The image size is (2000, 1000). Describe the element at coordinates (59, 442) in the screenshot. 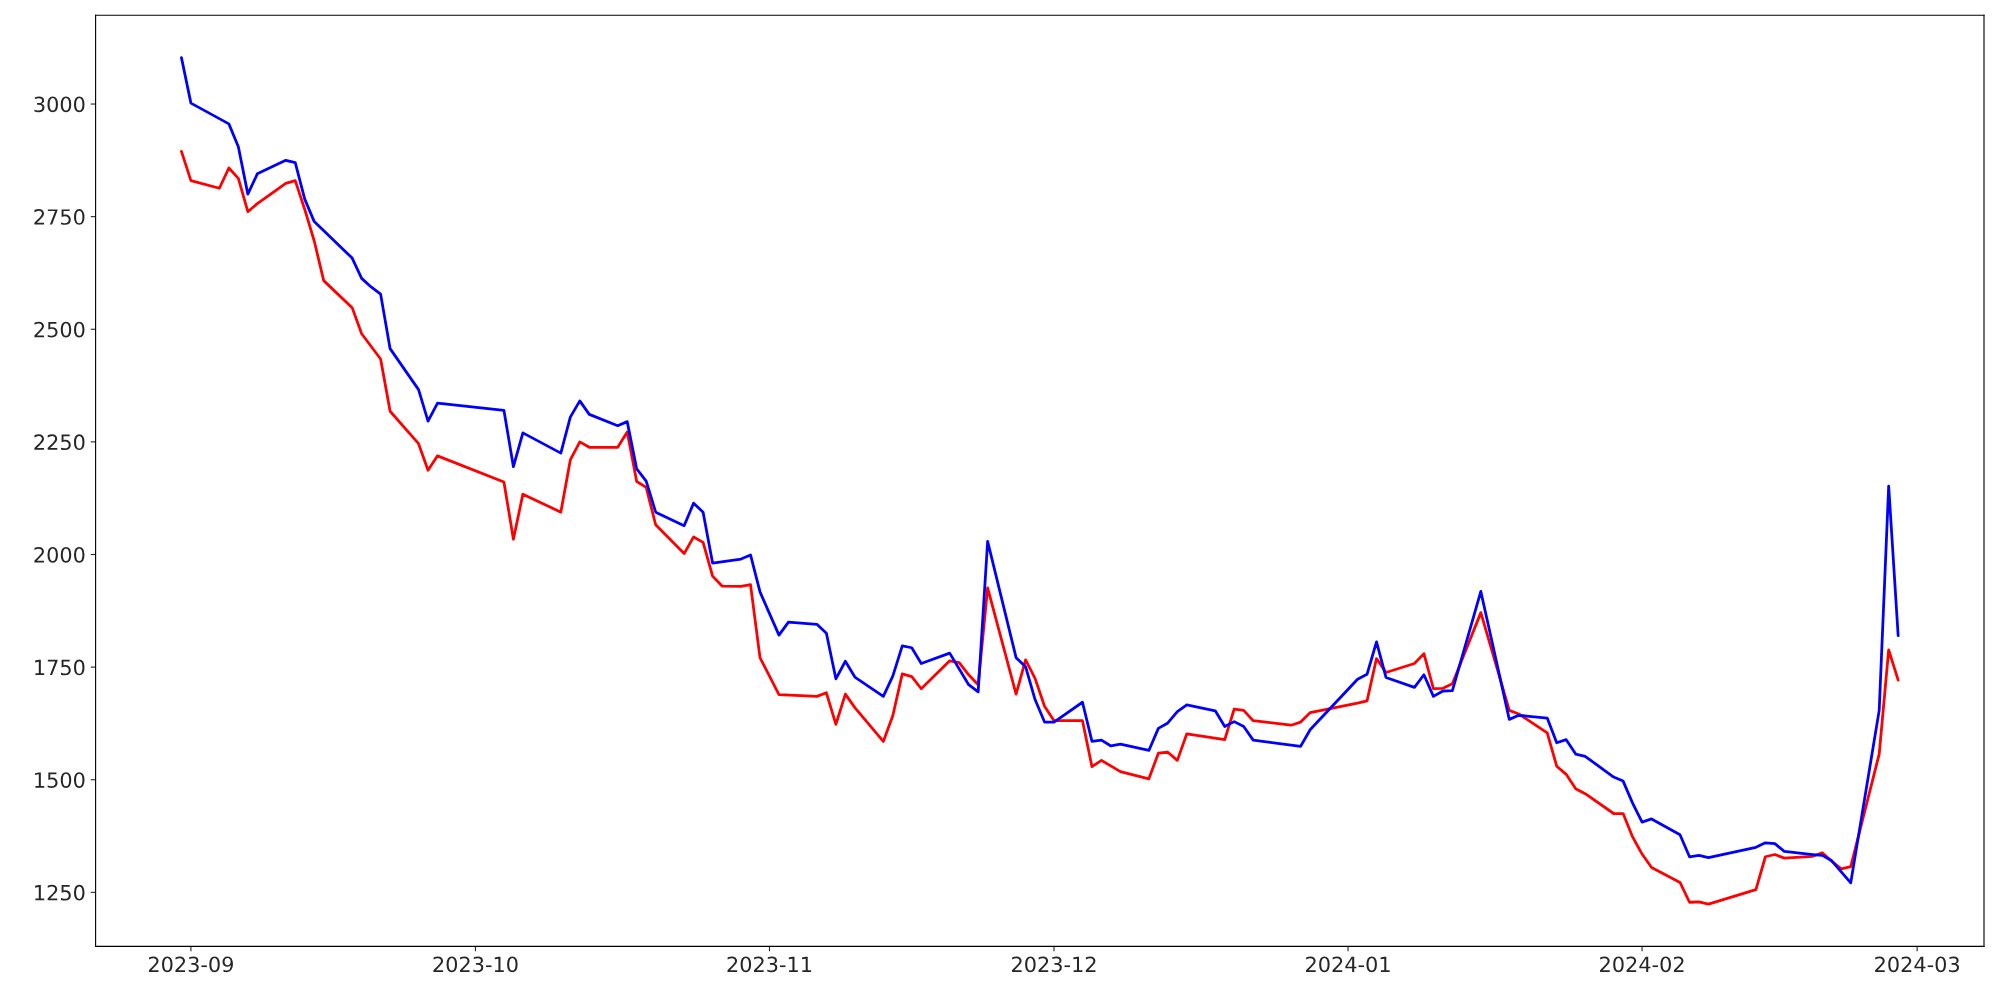

I see `y-tick-label: 2250` at that location.